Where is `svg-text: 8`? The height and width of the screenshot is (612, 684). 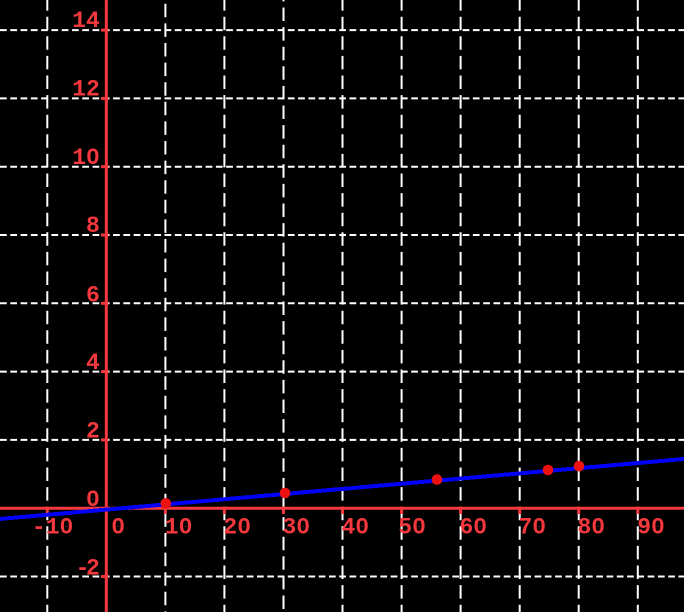
svg-text: 8 is located at coordinates (93, 226).